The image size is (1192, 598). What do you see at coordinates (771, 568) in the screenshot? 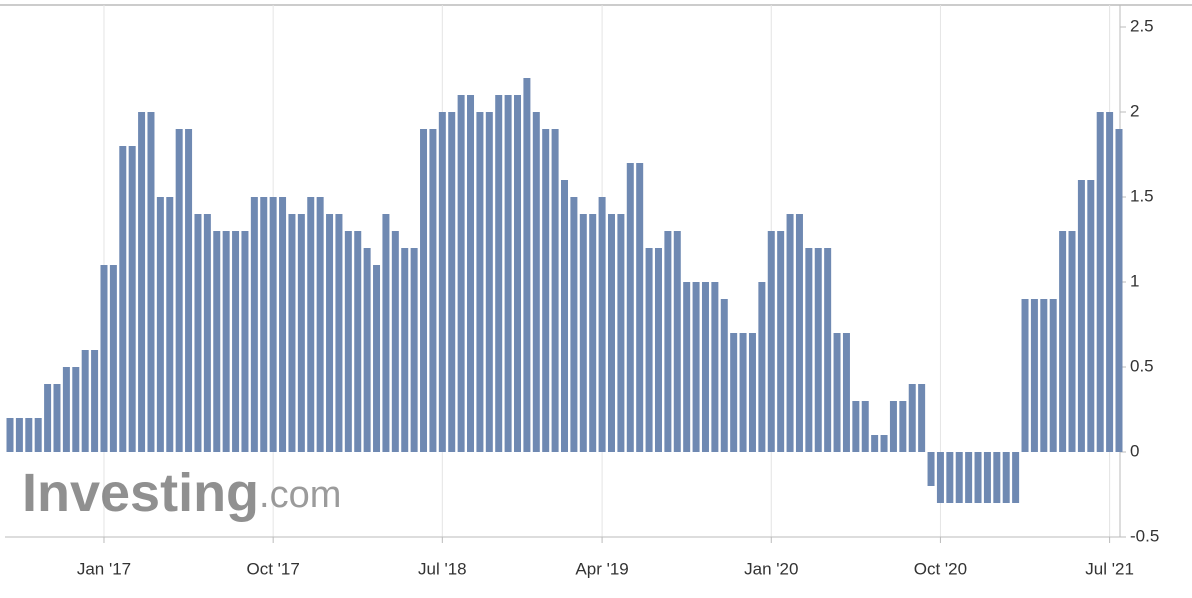
I see `x-tick-label: Jan '20` at bounding box center [771, 568].